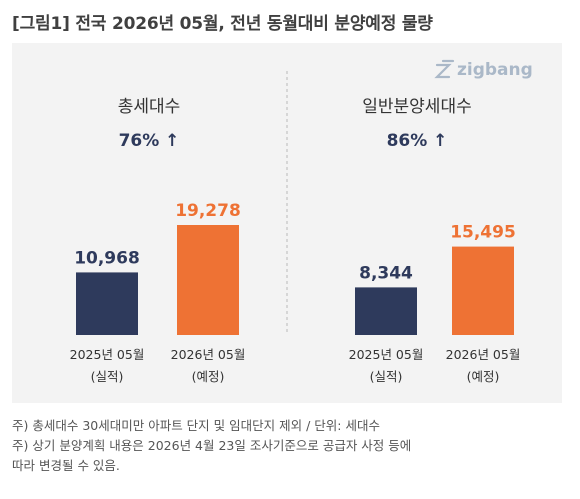 The height and width of the screenshot is (499, 580). What do you see at coordinates (149, 141) in the screenshot?
I see `chart-growth-label: 76% ↑` at bounding box center [149, 141].